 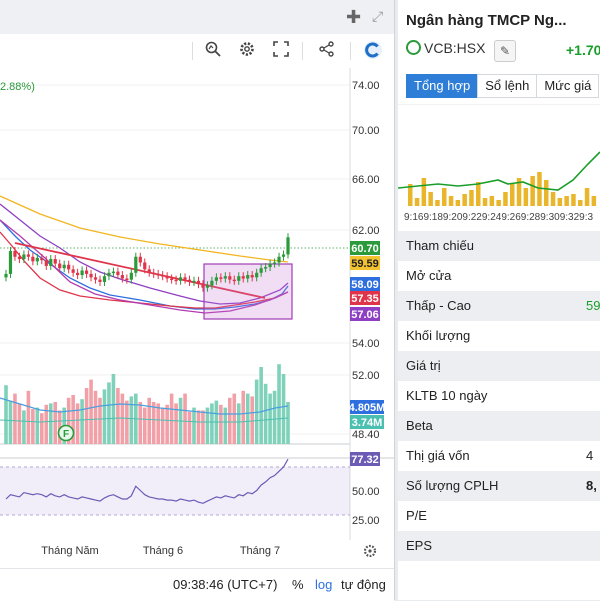 I want to click on rsi-axis-label: 25.00, so click(x=366, y=521).